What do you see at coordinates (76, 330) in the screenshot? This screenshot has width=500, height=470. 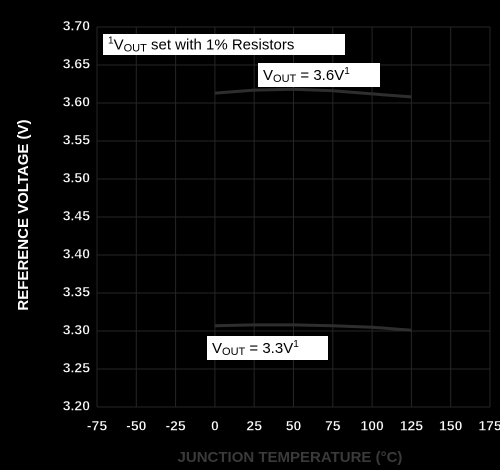 I see `y-tick-label: 3.30` at bounding box center [76, 330].